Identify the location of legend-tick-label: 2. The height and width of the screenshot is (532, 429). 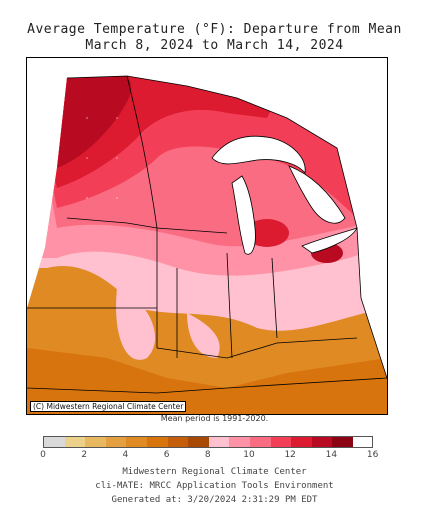
(84, 455).